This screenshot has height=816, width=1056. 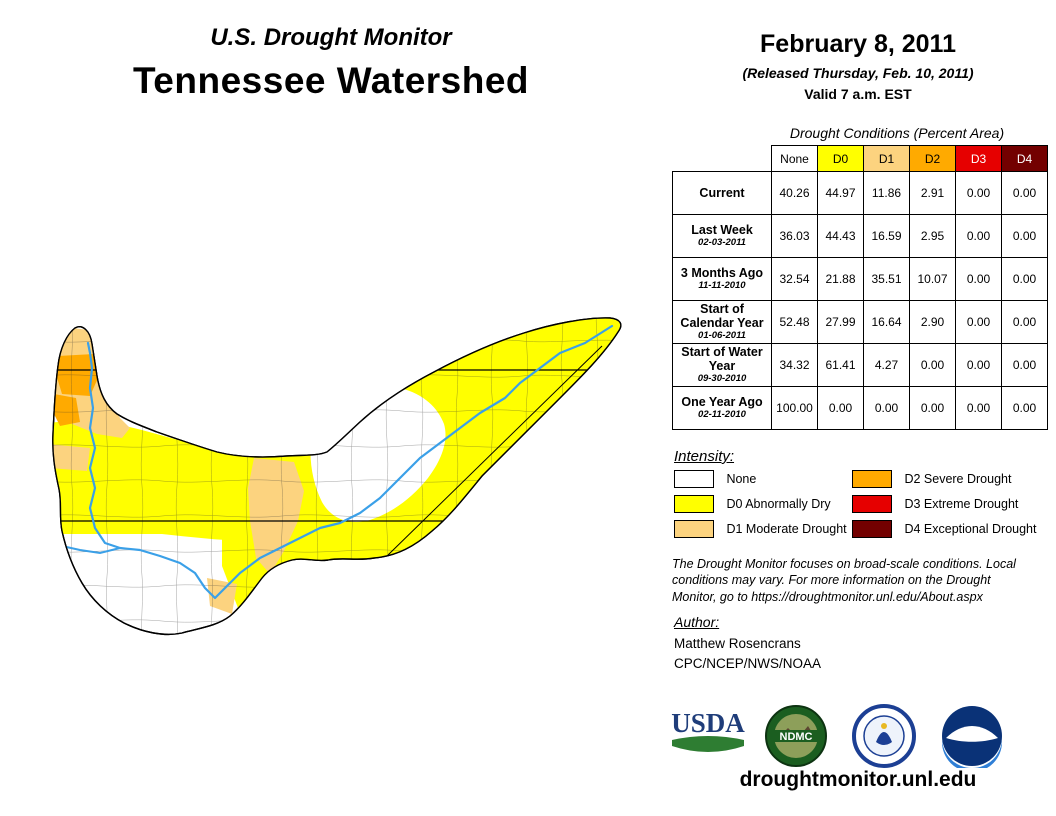 I want to click on cell: 52.48, so click(x=794, y=322).